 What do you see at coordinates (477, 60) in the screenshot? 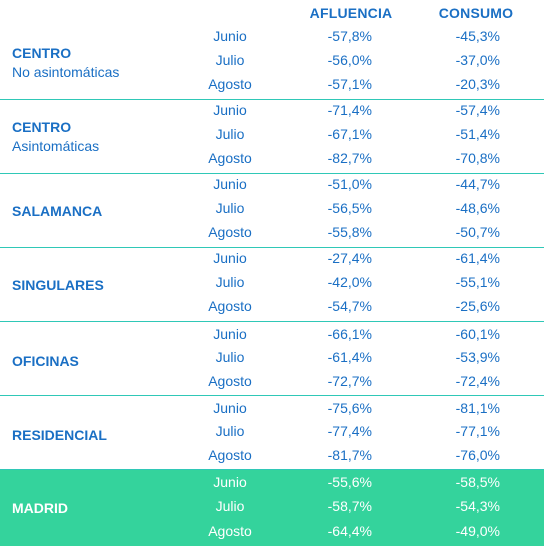
I see `consumo-cell: -37,0%` at bounding box center [477, 60].